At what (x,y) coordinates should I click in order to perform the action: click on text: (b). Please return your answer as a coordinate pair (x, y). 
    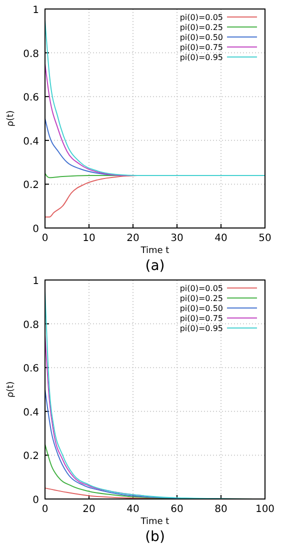
    Looking at the image, I should click on (155, 537).